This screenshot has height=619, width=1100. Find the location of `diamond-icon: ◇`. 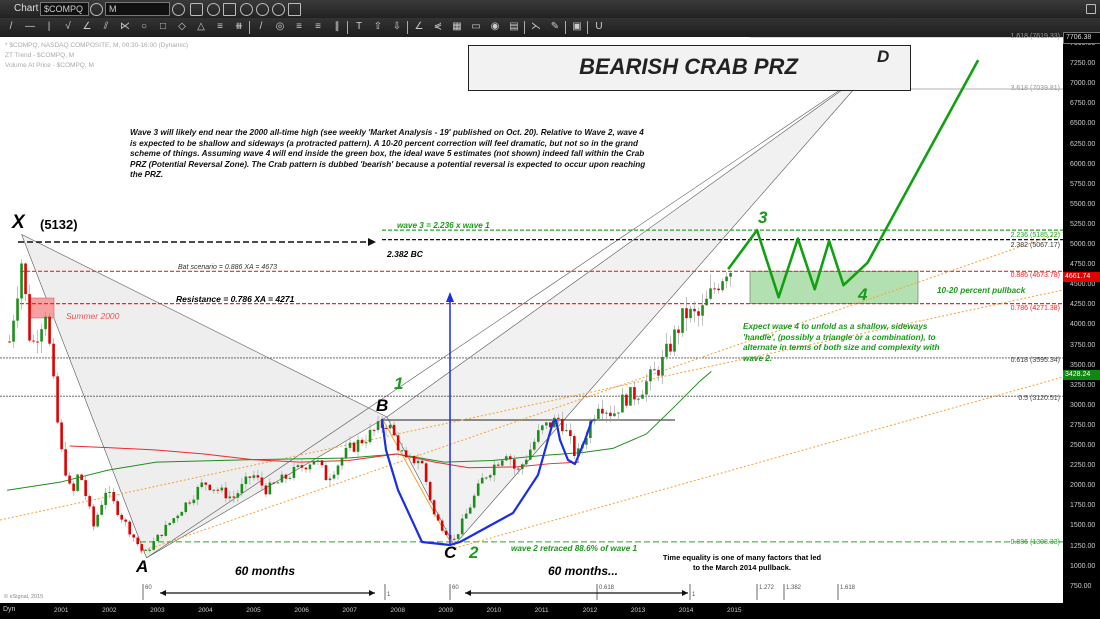

diamond-icon: ◇ is located at coordinates (182, 26).